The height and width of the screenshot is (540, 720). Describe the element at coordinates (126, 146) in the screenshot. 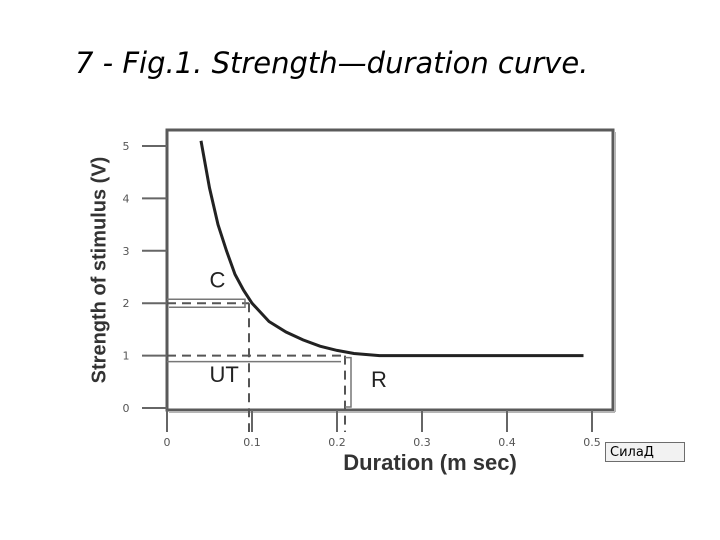

I see `y-tick-label-5: 5` at that location.